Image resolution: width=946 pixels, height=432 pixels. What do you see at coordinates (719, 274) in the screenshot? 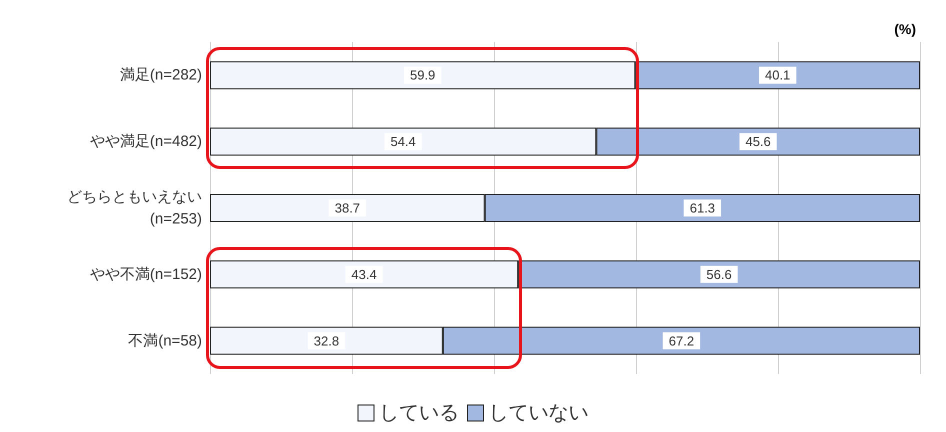
I see `data-label: 56.6` at bounding box center [719, 274].